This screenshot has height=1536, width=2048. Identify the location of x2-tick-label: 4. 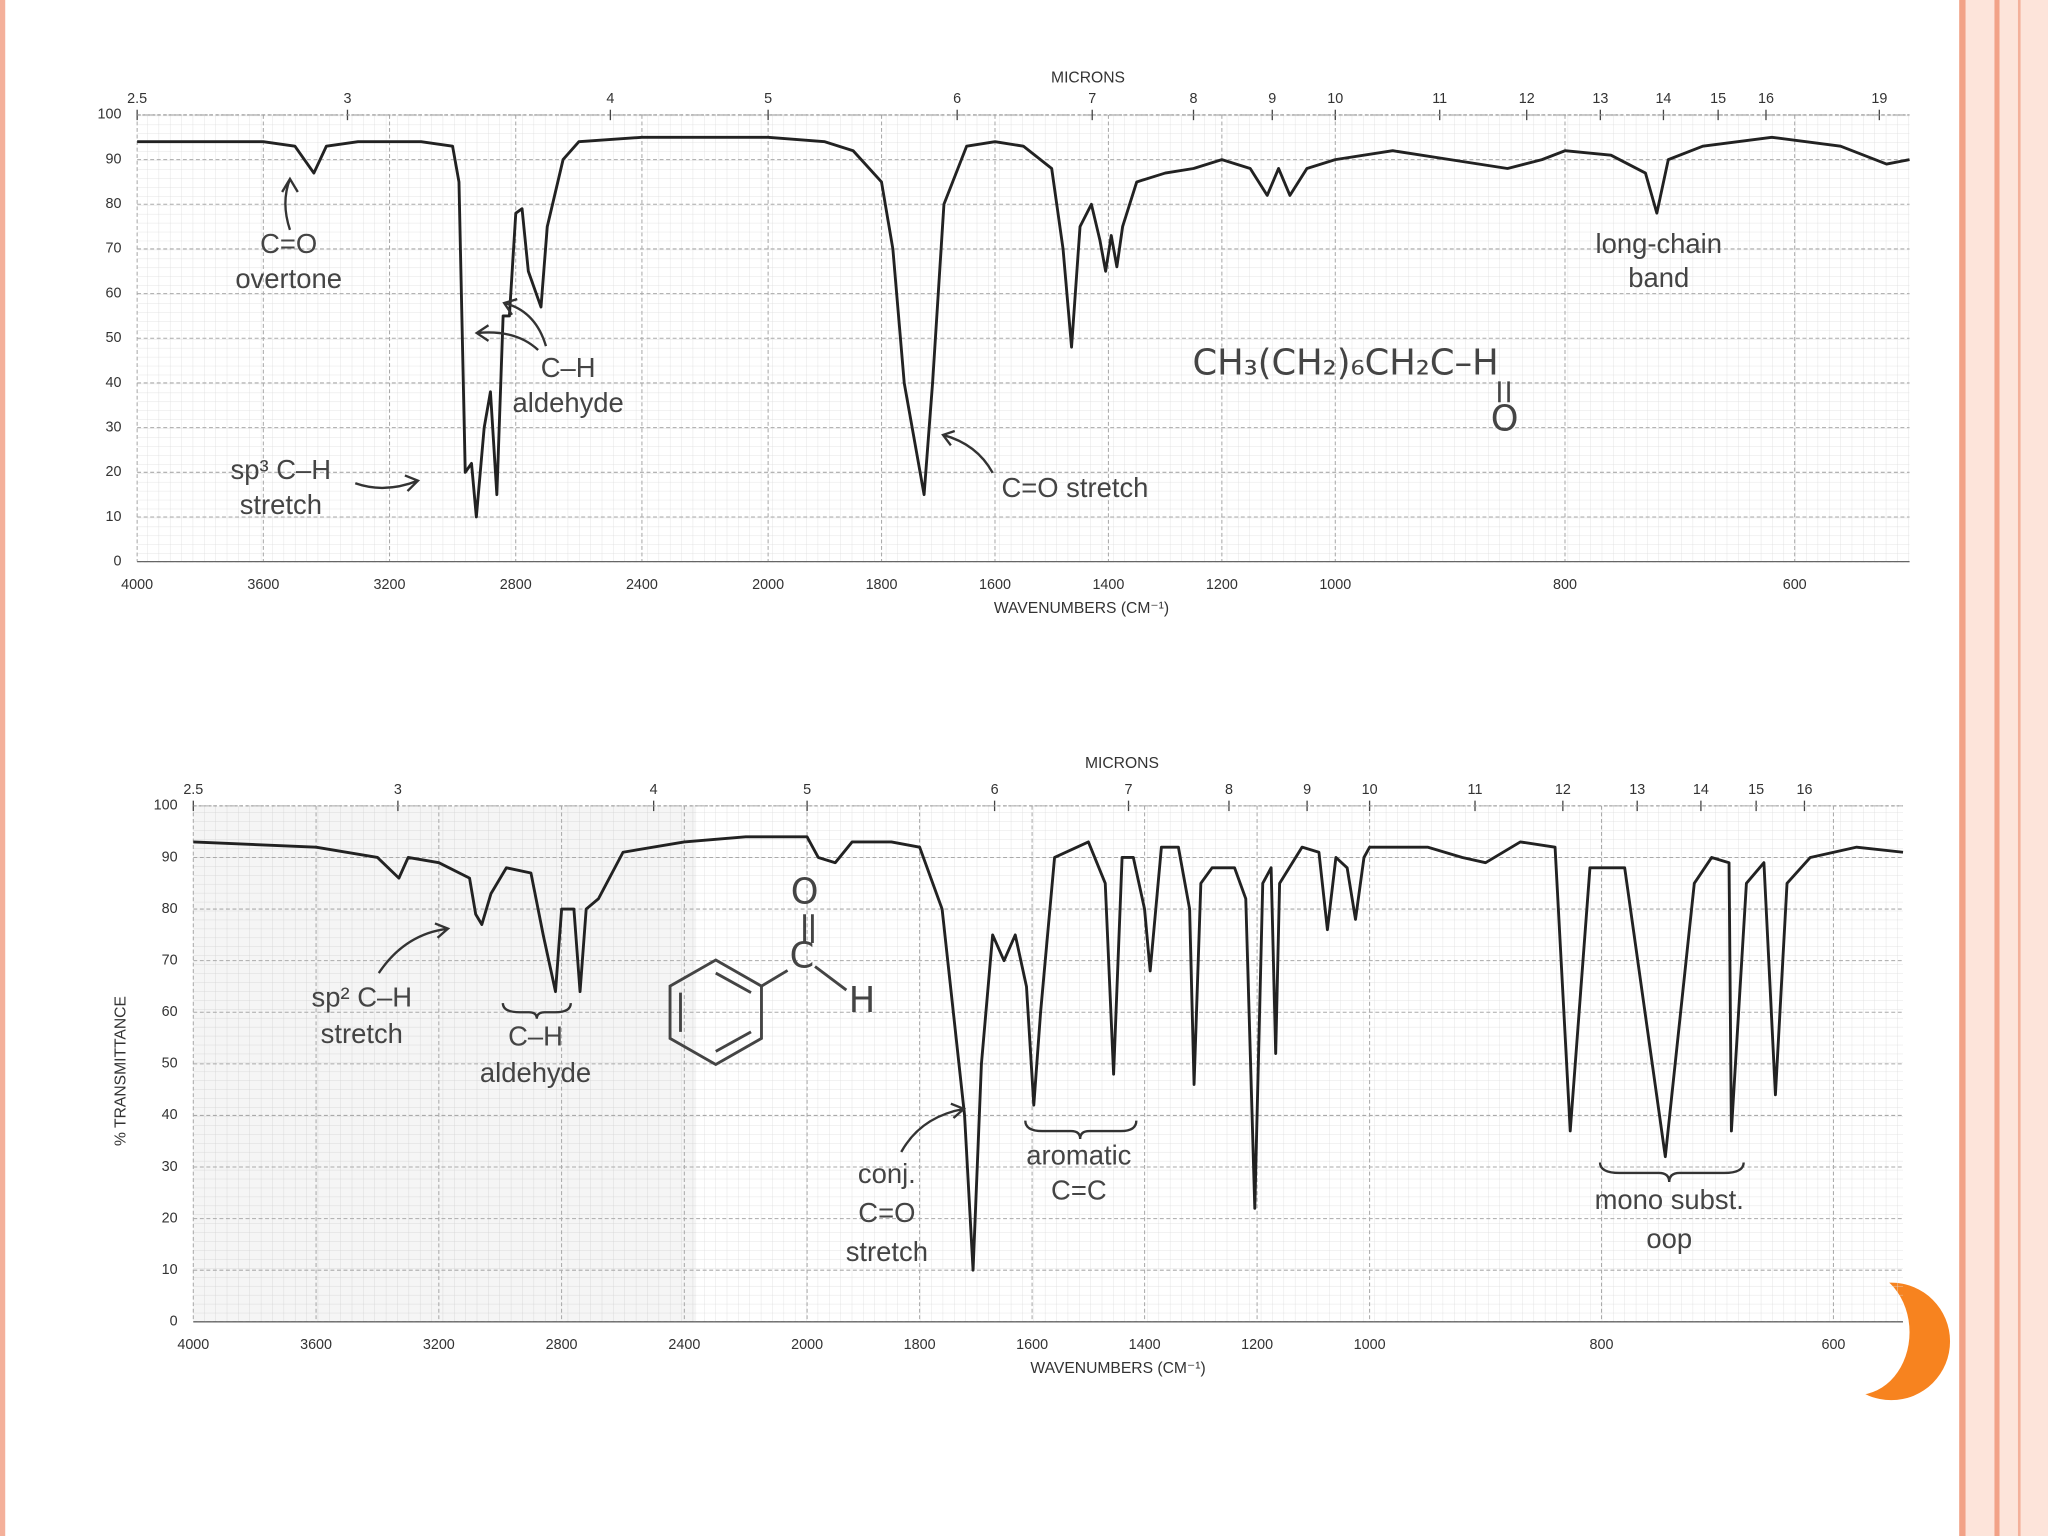
(610, 99).